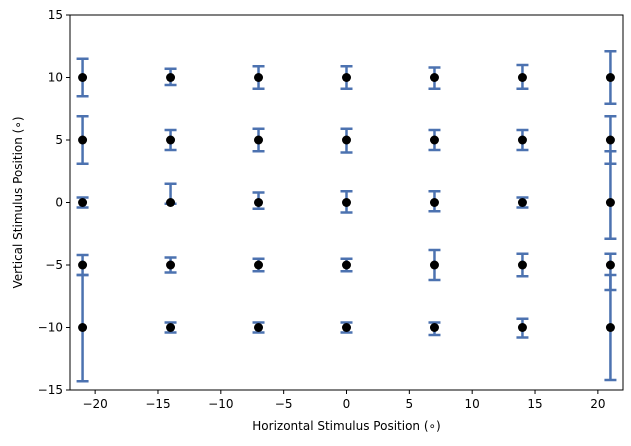 The height and width of the screenshot is (446, 631). What do you see at coordinates (50, 328) in the screenshot?
I see `y-tick-label: −10` at bounding box center [50, 328].